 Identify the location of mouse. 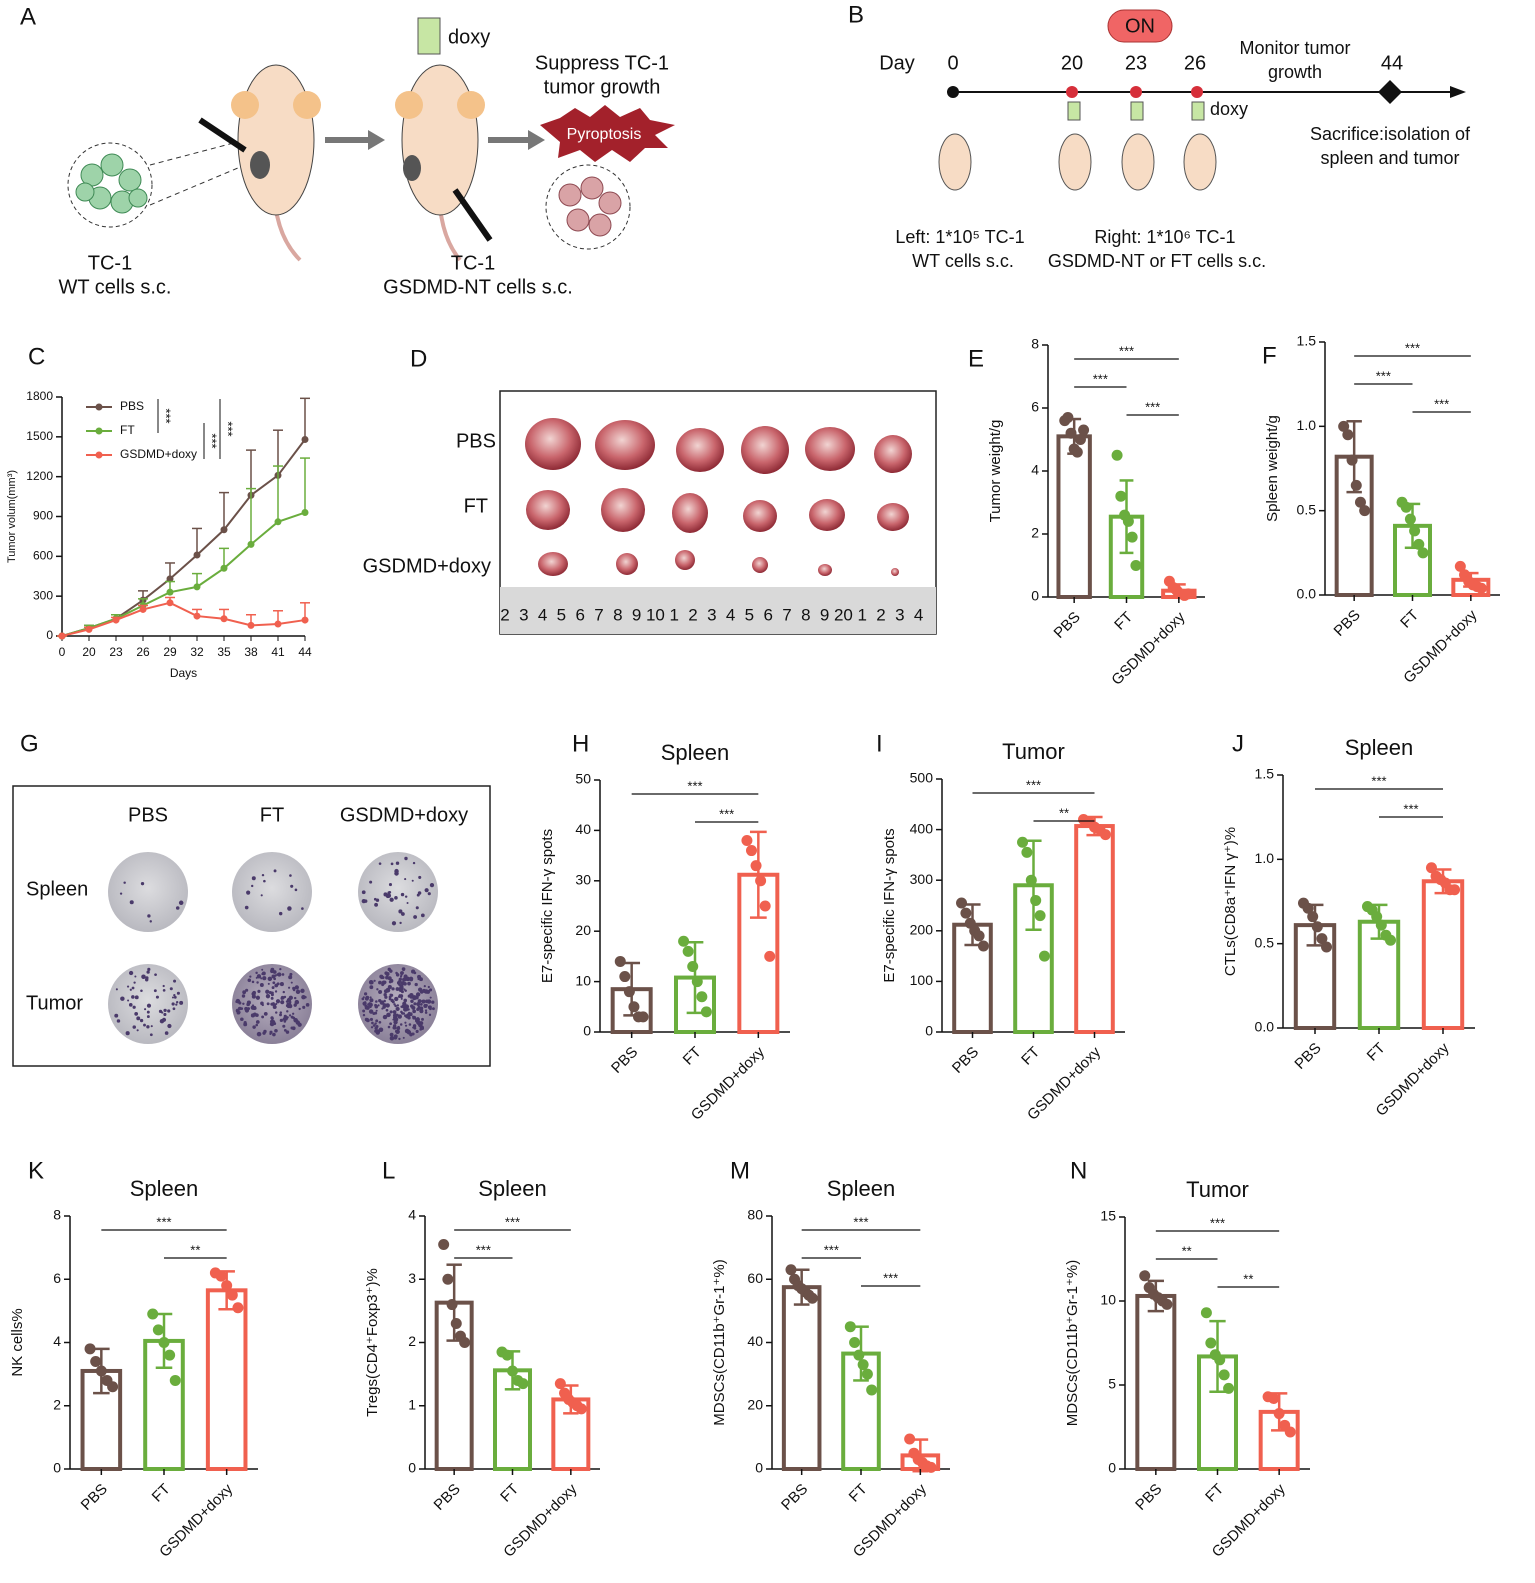
(440, 140).